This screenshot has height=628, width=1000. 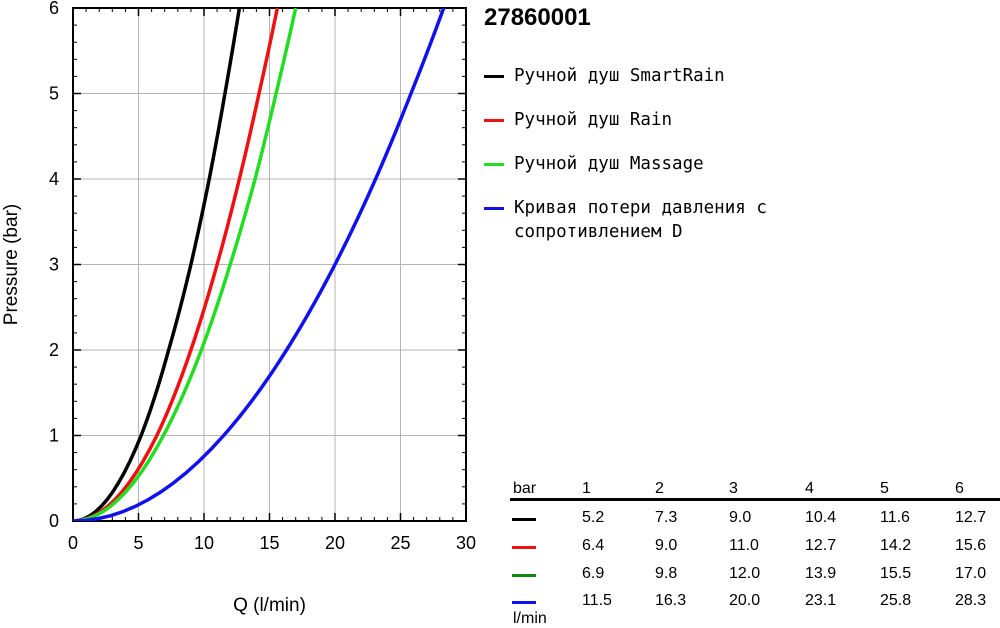 I want to click on y-tick-label: 5, so click(x=54, y=94).